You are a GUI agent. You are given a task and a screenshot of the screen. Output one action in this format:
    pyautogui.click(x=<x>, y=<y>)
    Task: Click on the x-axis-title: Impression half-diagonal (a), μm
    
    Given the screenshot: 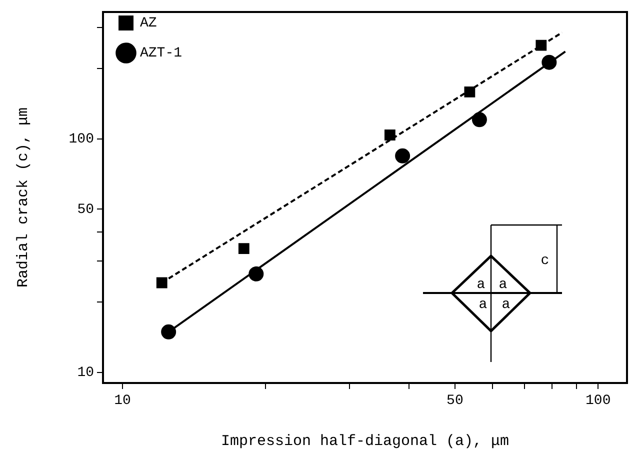 What is the action you would take?
    pyautogui.click(x=365, y=441)
    